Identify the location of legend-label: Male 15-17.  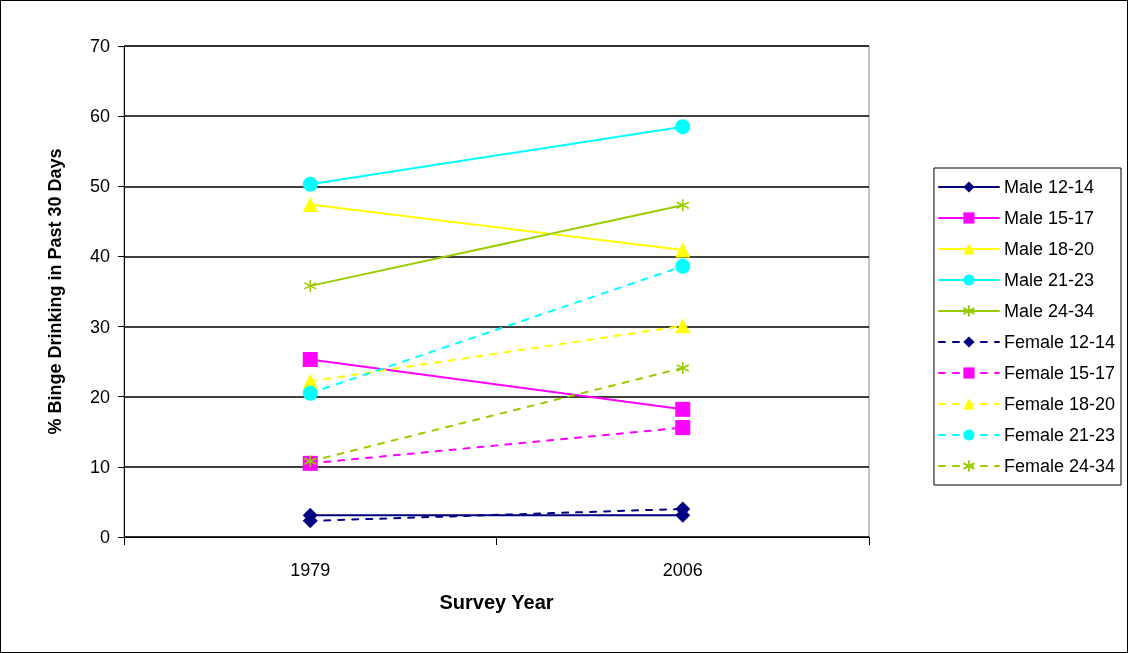
(1048, 218).